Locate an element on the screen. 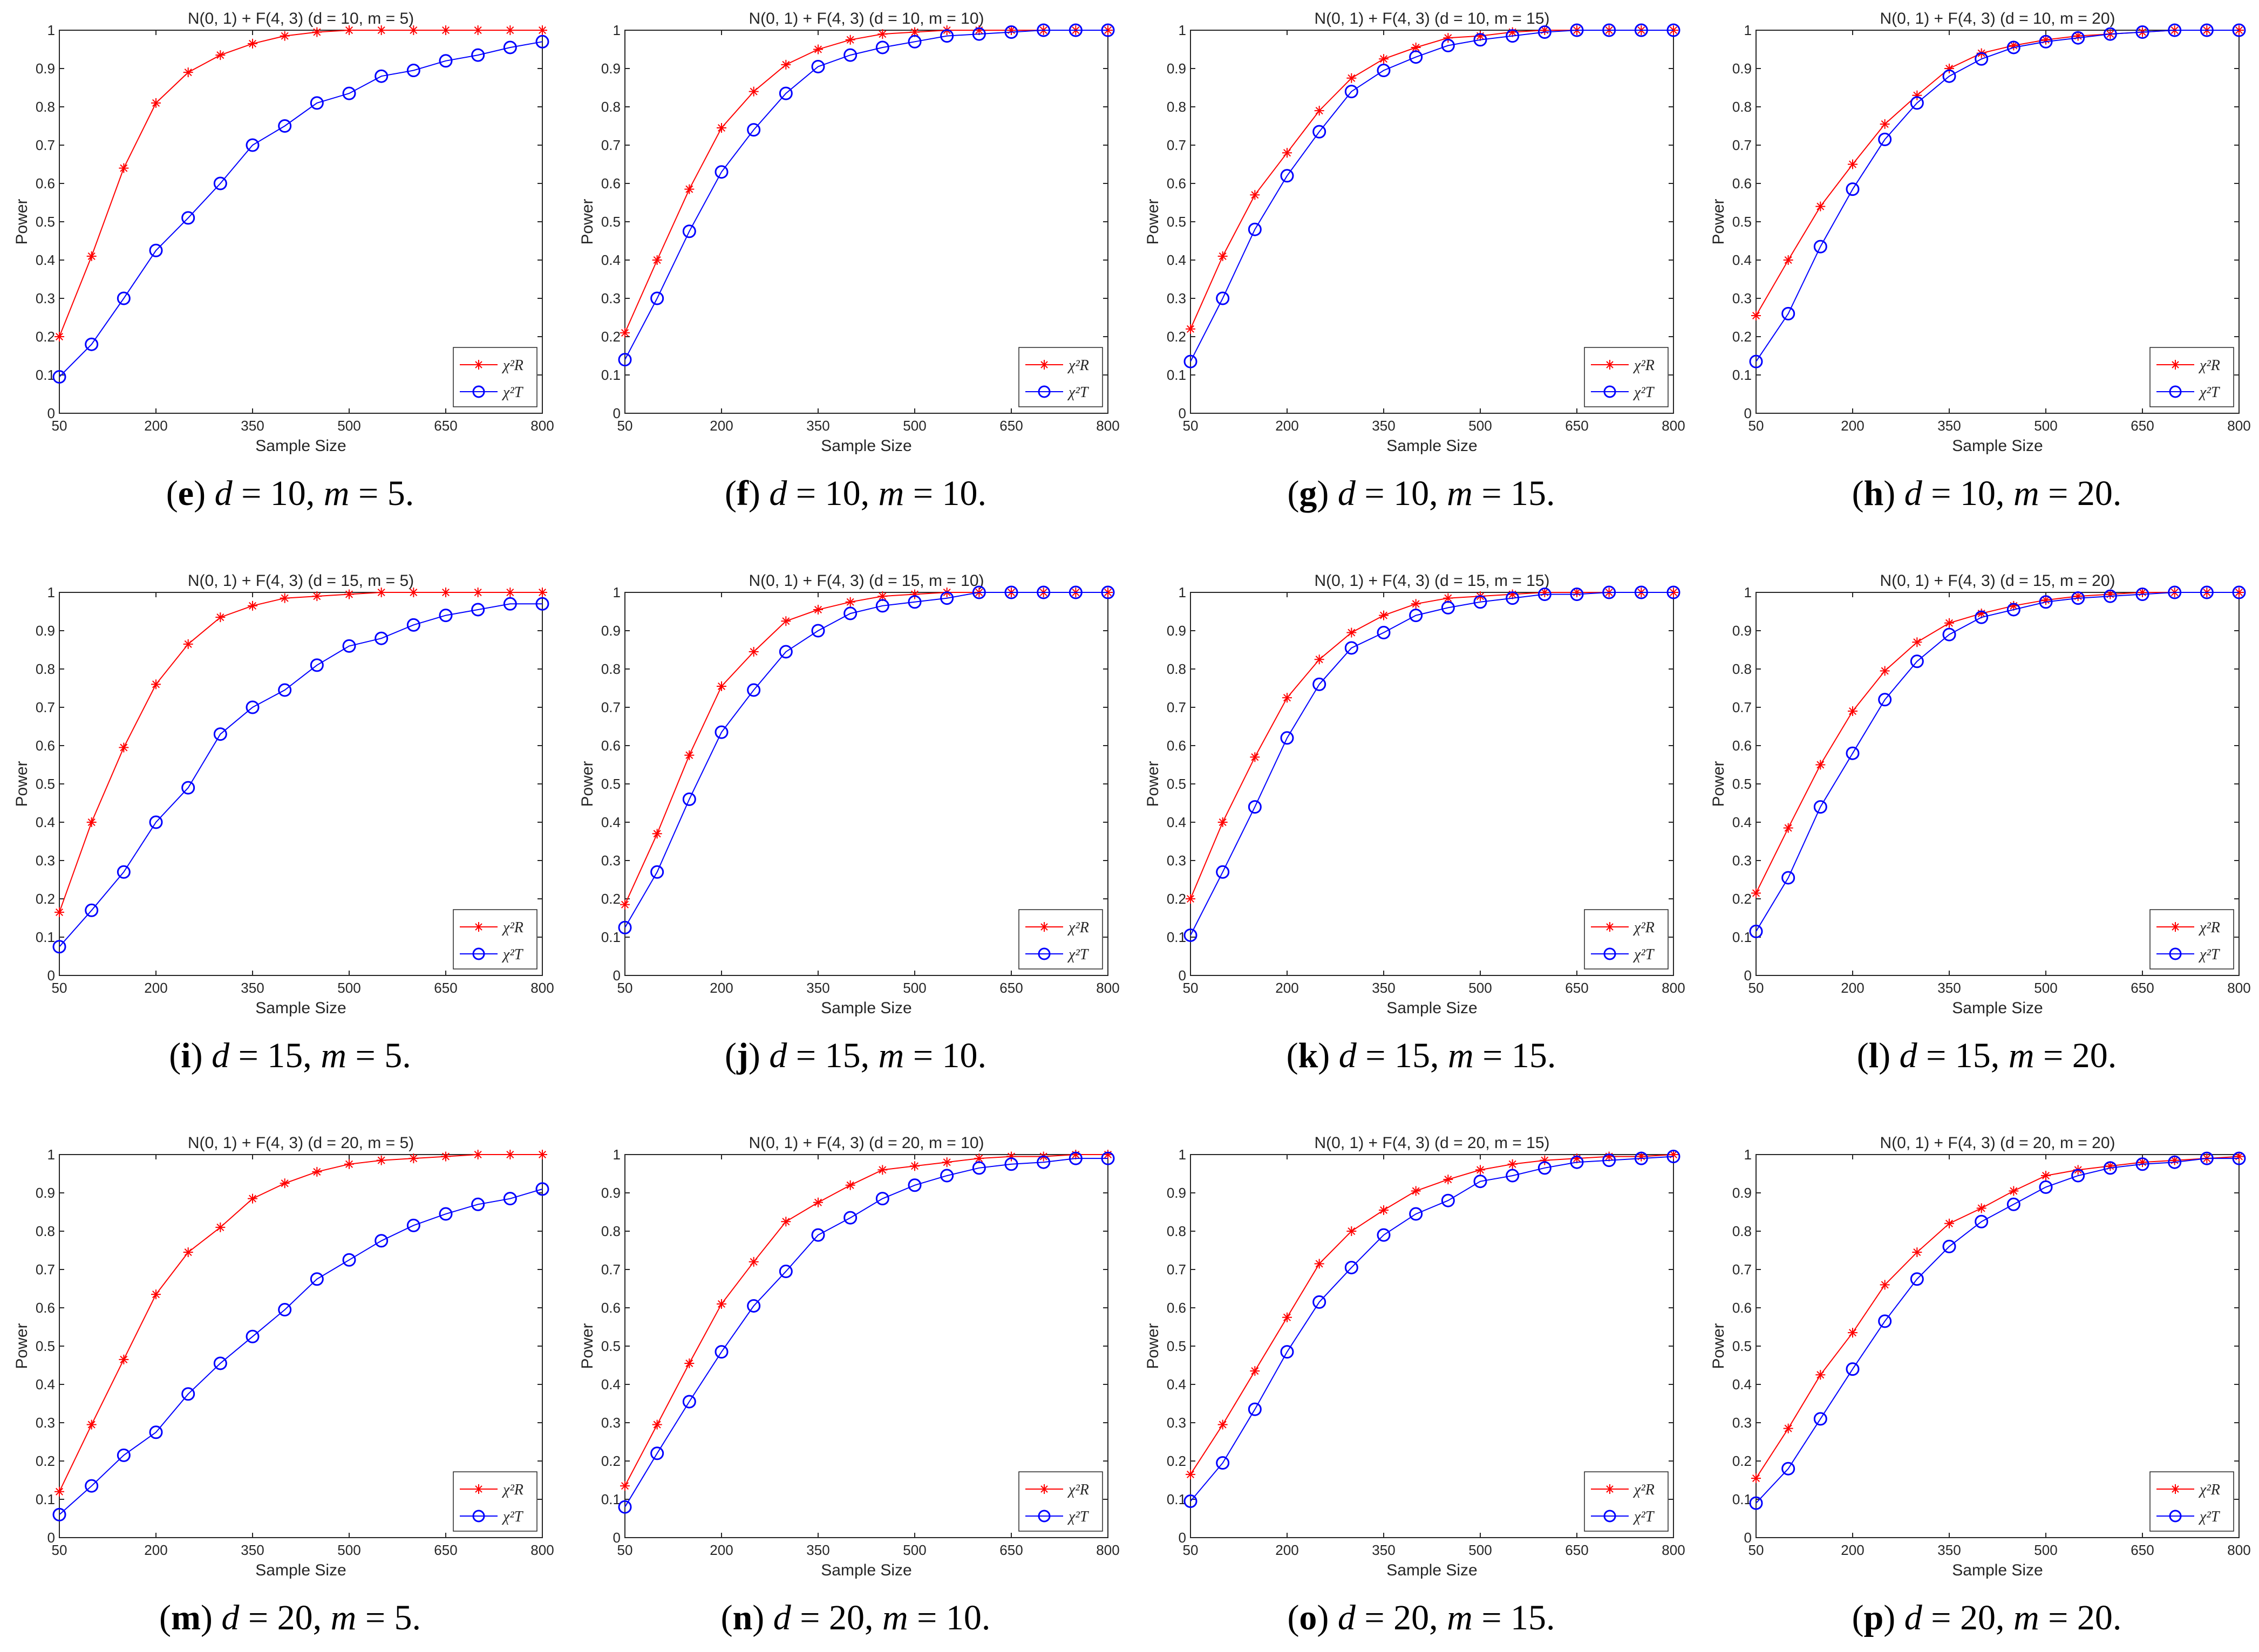  y-tick-label: 1 is located at coordinates (1748, 1154).